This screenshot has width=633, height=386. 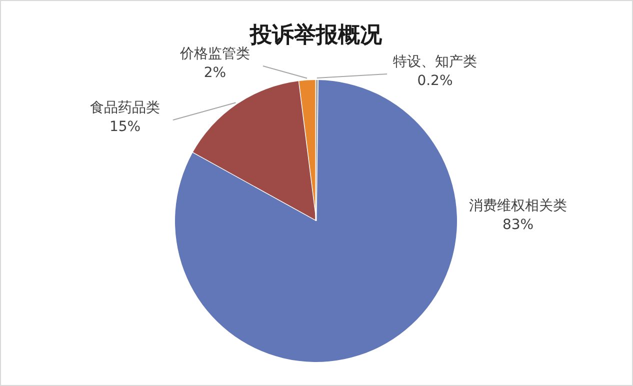 What do you see at coordinates (316, 35) in the screenshot?
I see `chart-title: 投诉举报概况` at bounding box center [316, 35].